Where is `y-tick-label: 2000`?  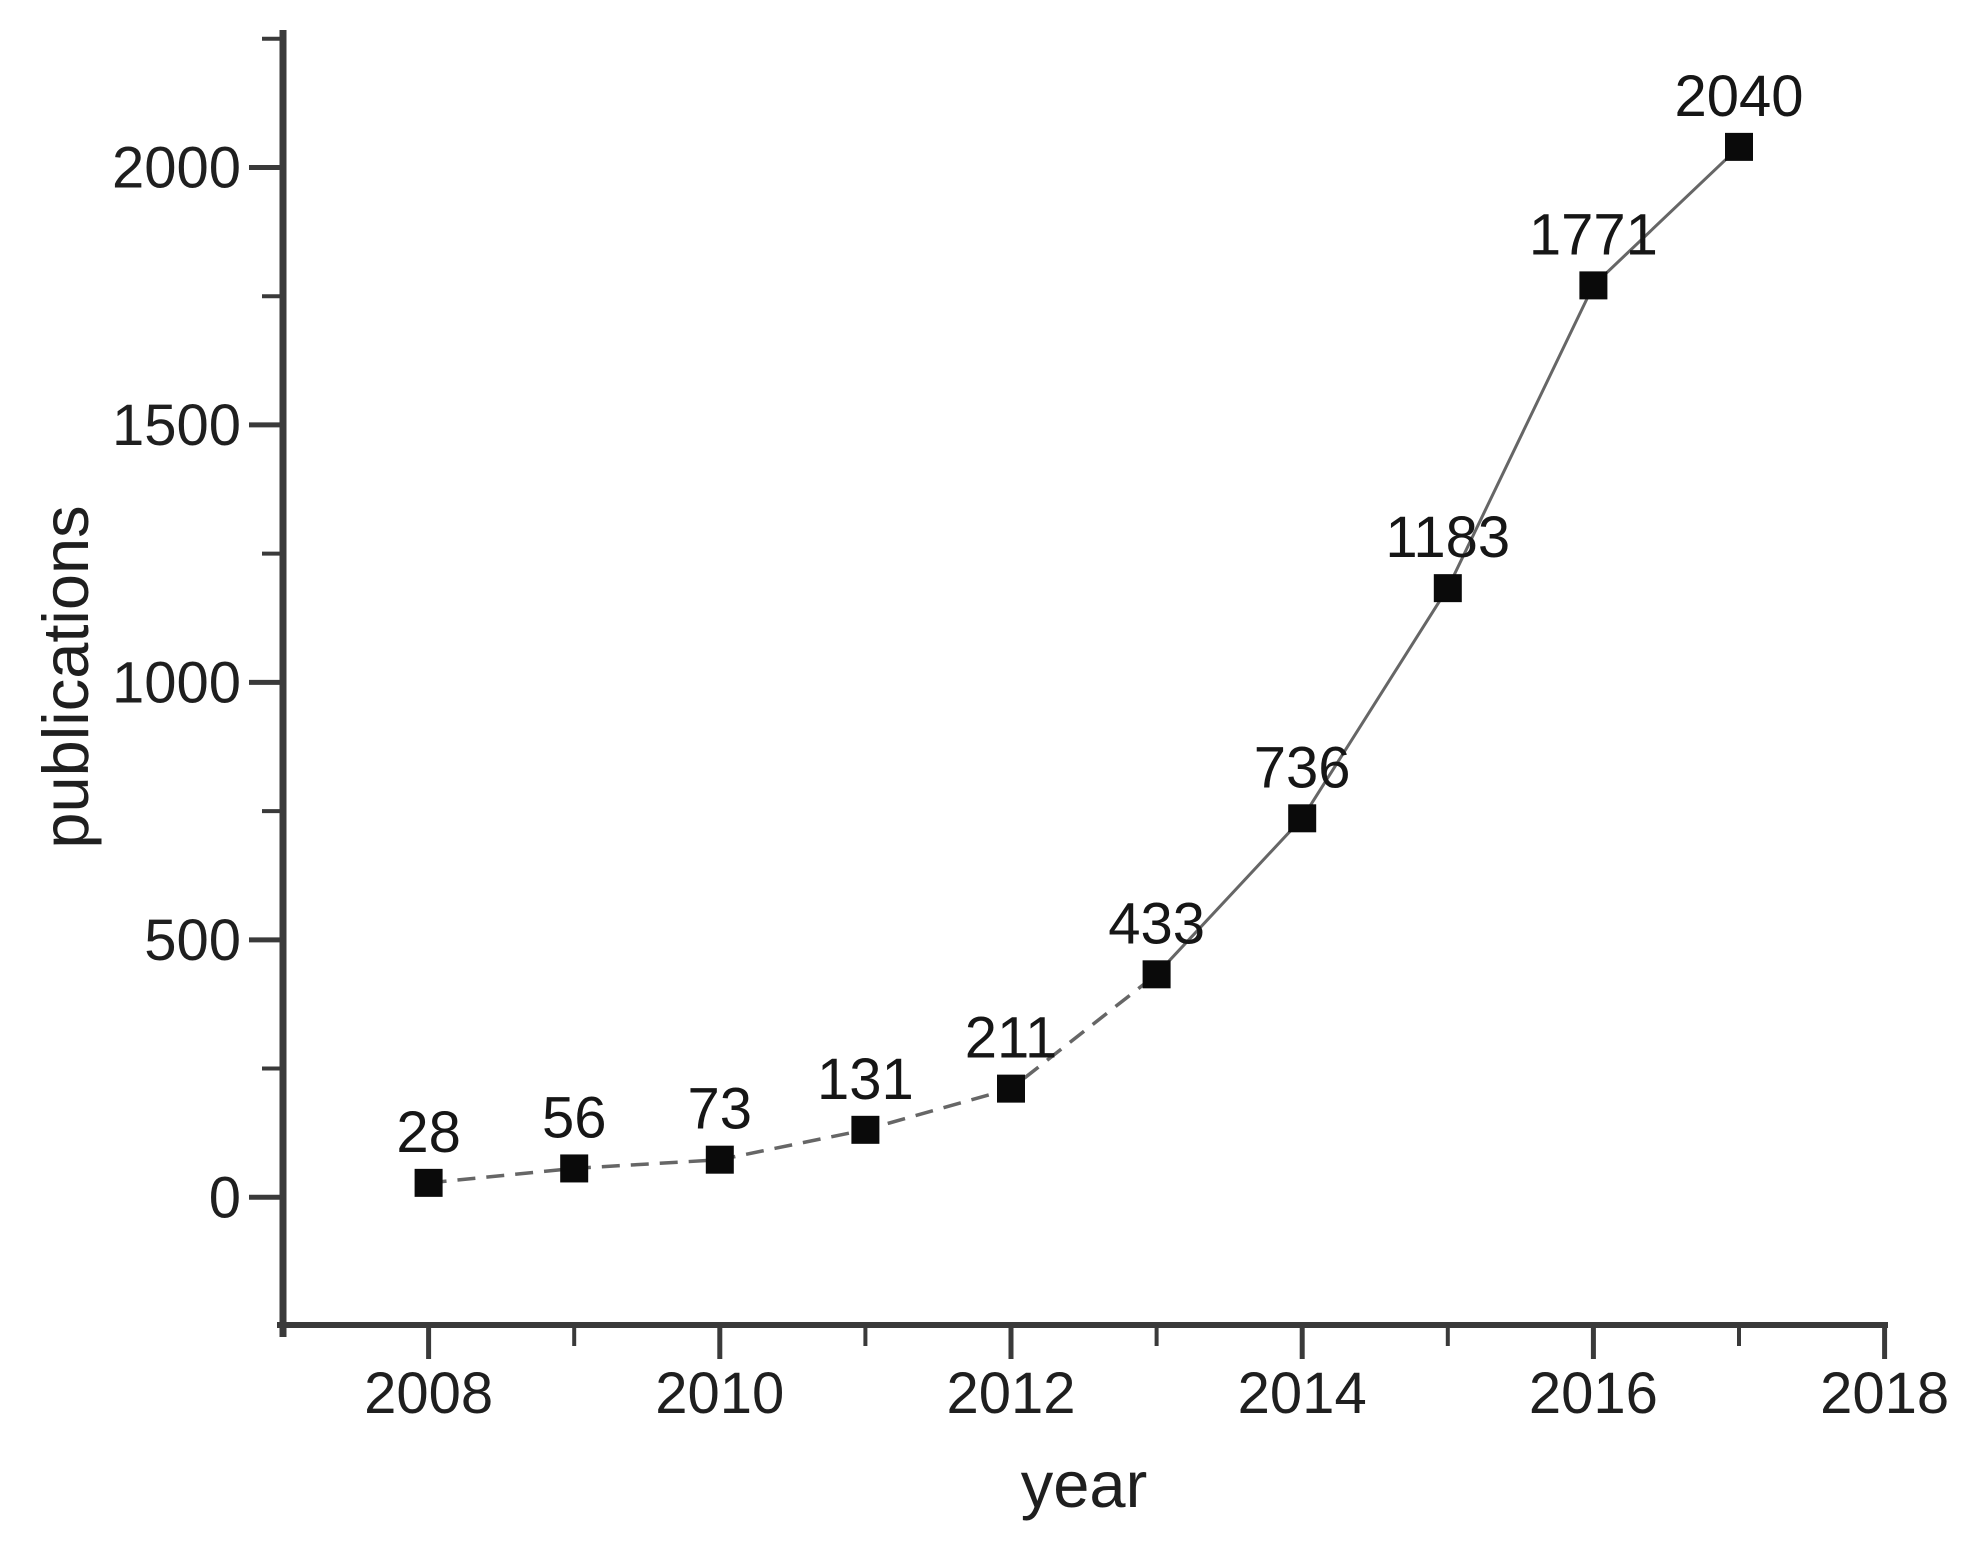
y-tick-label: 2000 is located at coordinates (176, 167).